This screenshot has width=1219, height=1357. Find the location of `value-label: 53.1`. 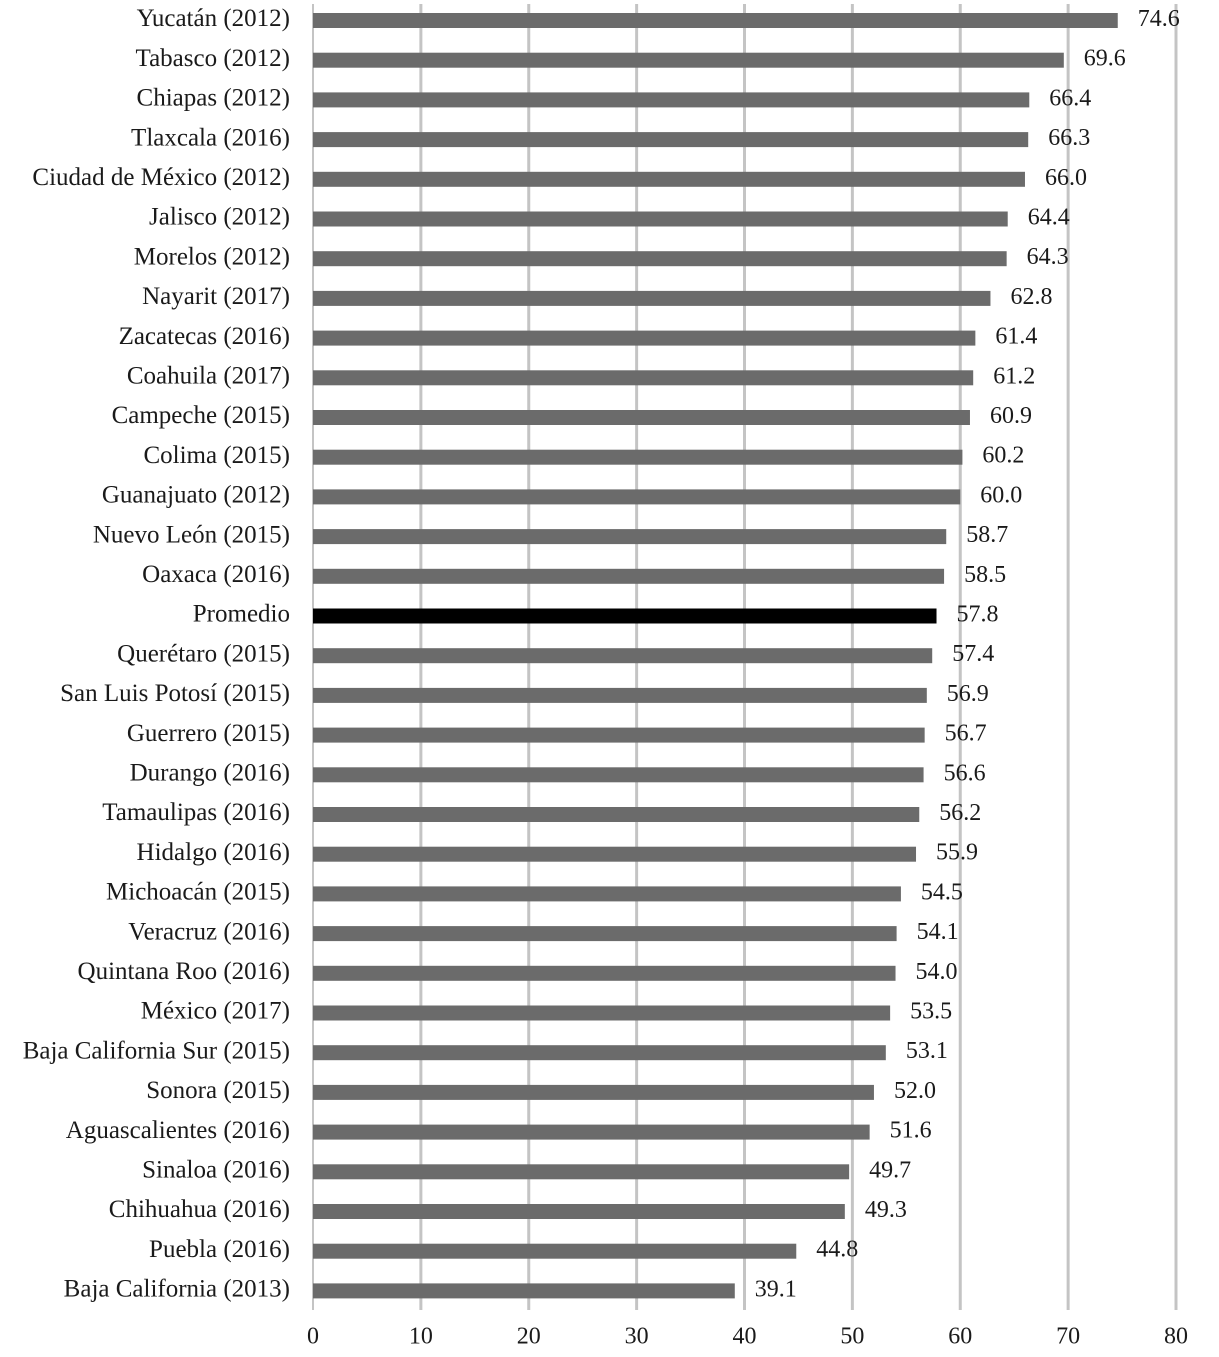

value-label: 53.1 is located at coordinates (927, 1051).